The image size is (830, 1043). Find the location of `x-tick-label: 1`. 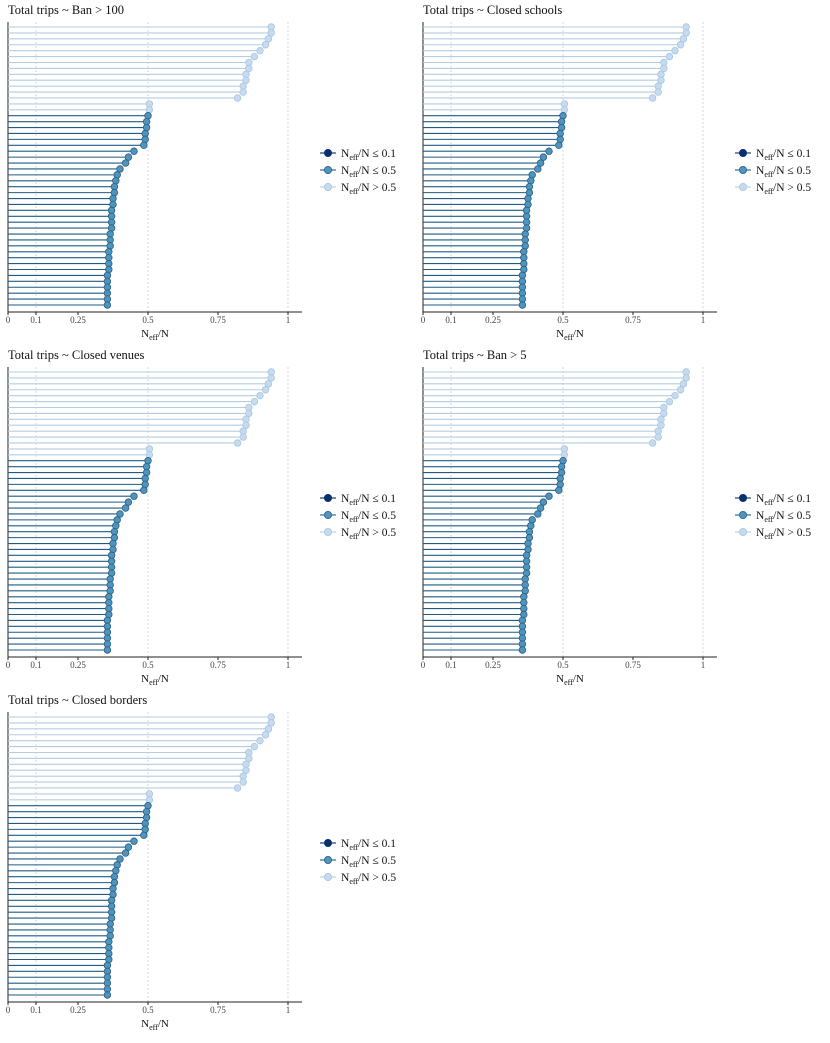

x-tick-label: 1 is located at coordinates (703, 320).